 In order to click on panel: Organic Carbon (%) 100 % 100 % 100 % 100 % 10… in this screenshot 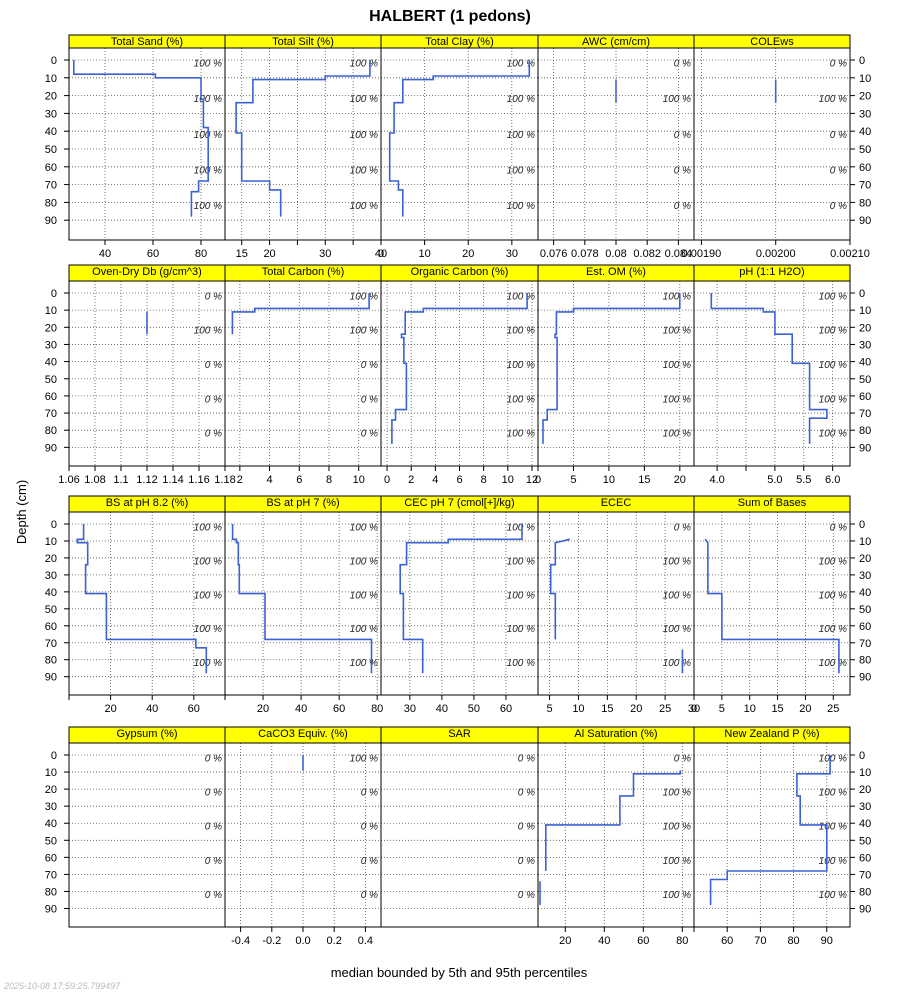, I will do `click(459, 375)`.